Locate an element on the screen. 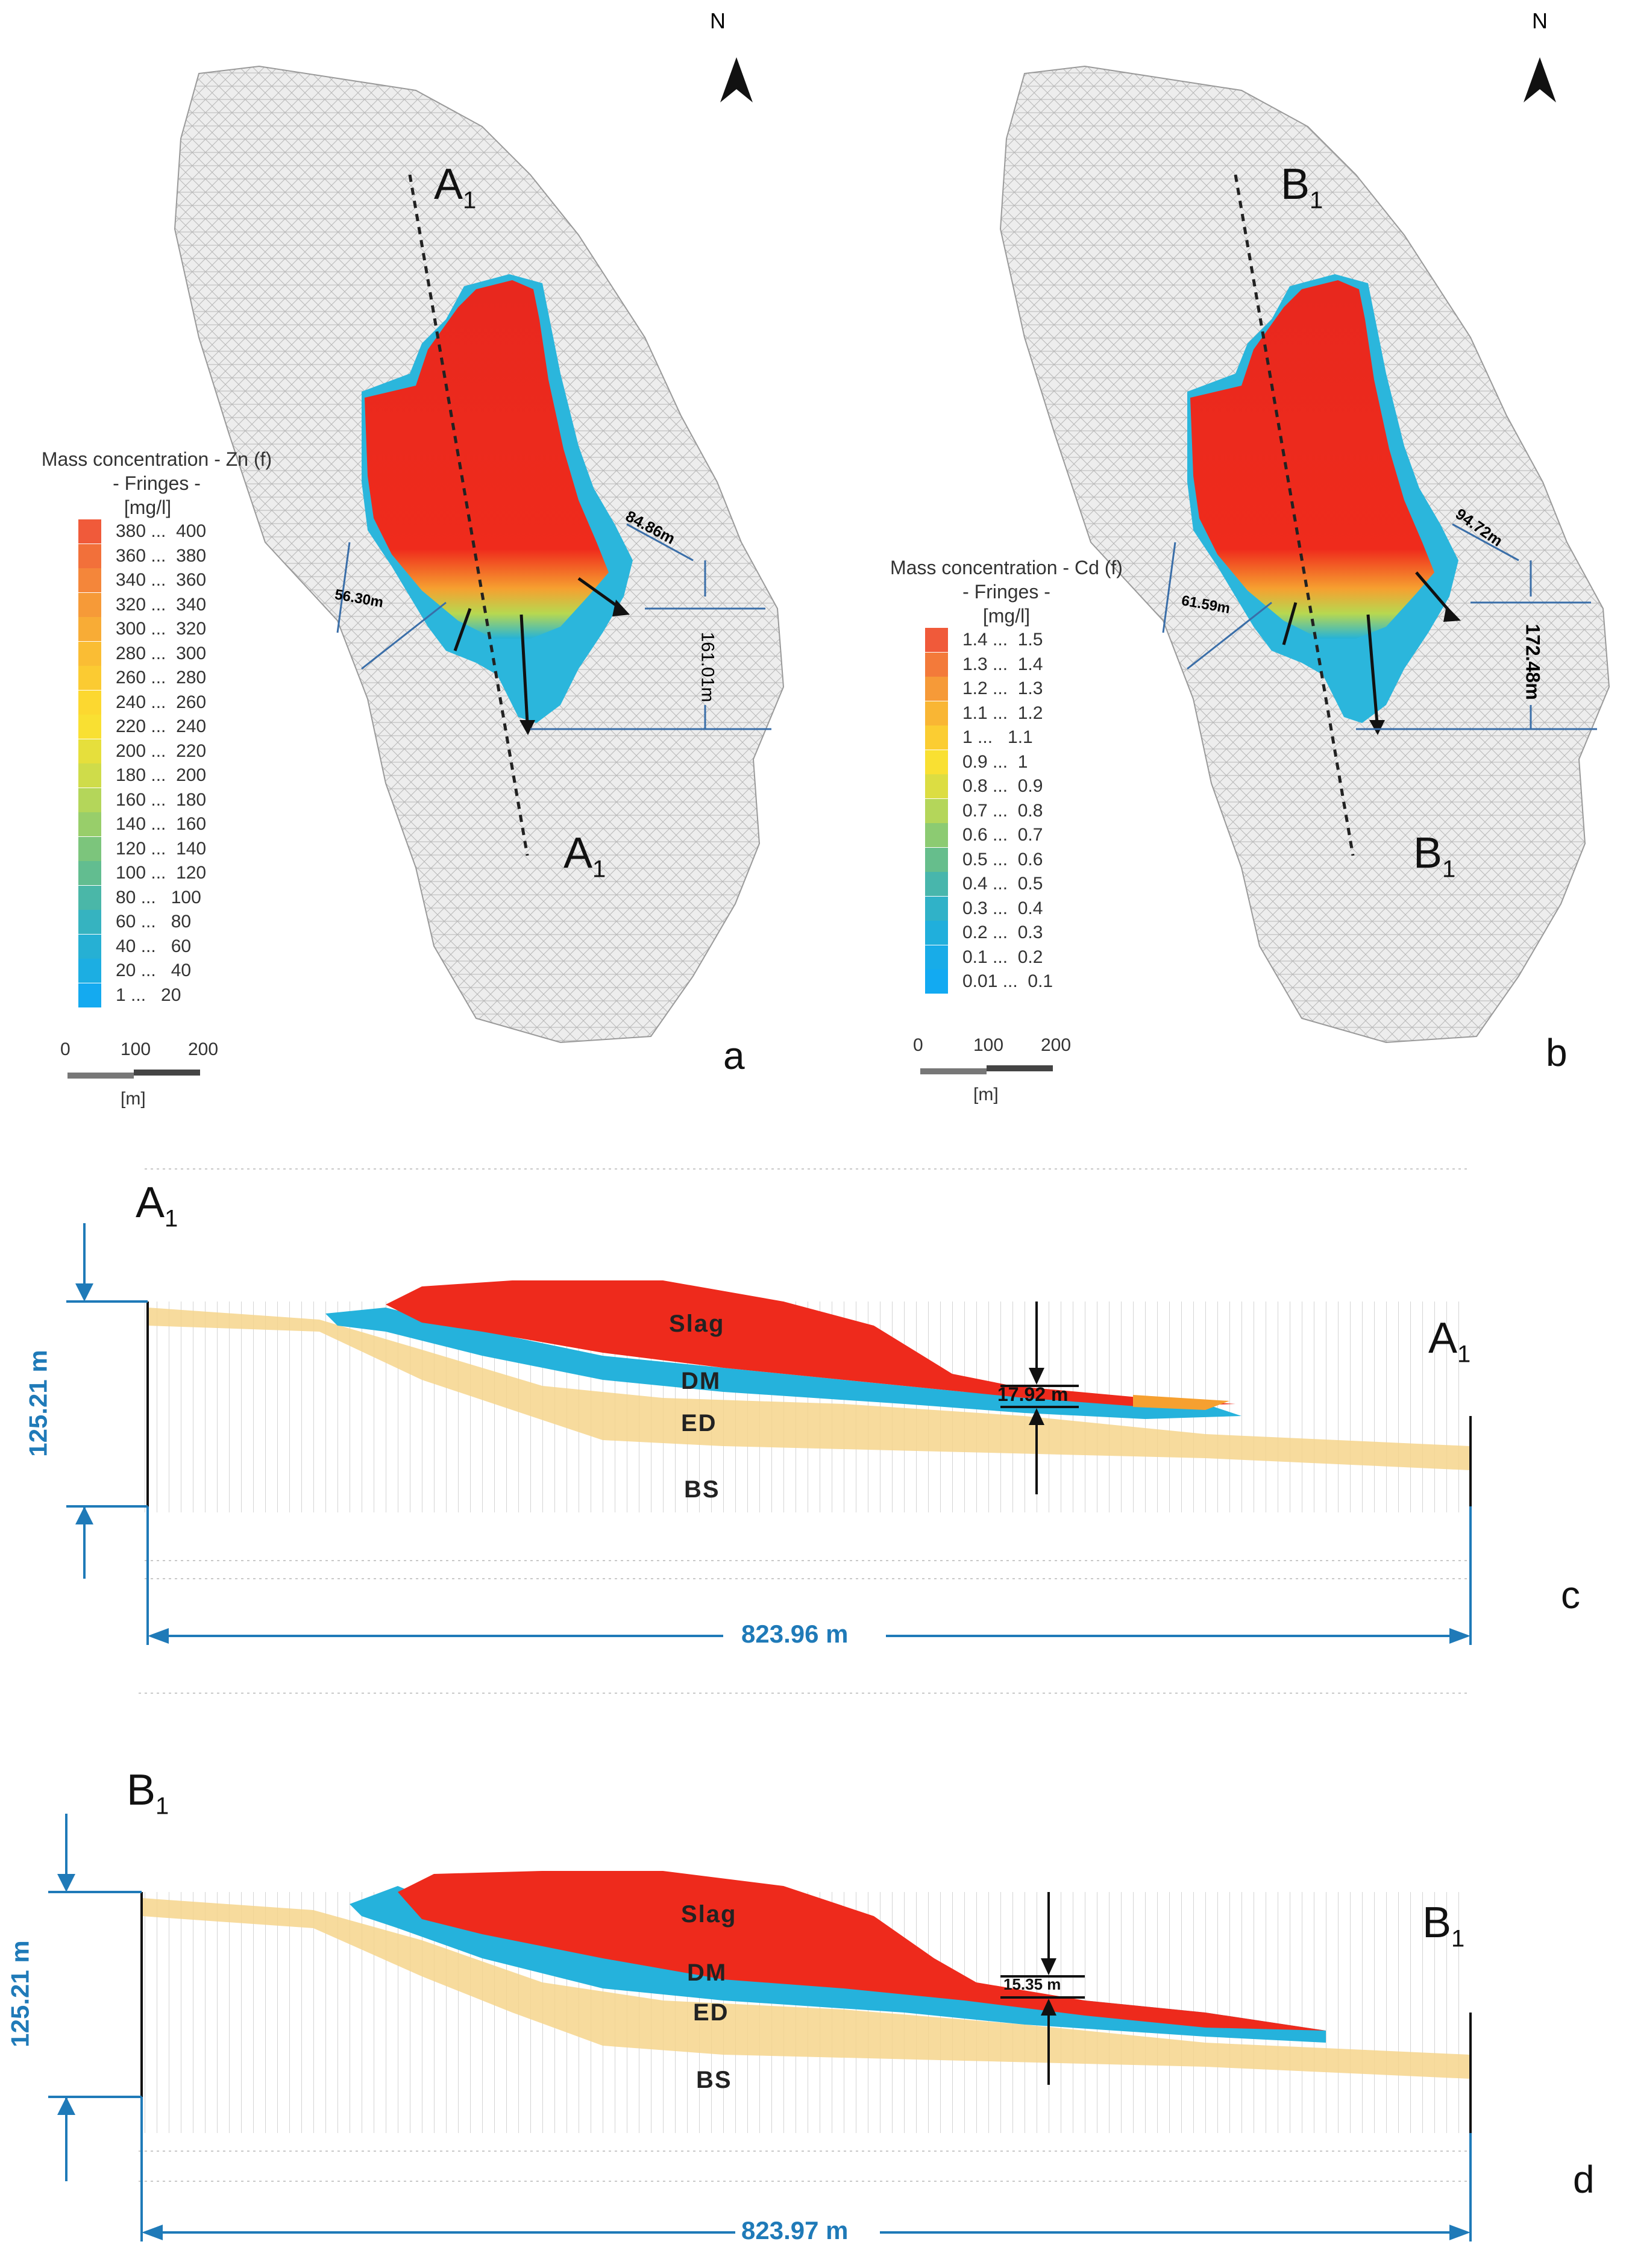  panel-letter-a: a is located at coordinates (734, 1055).